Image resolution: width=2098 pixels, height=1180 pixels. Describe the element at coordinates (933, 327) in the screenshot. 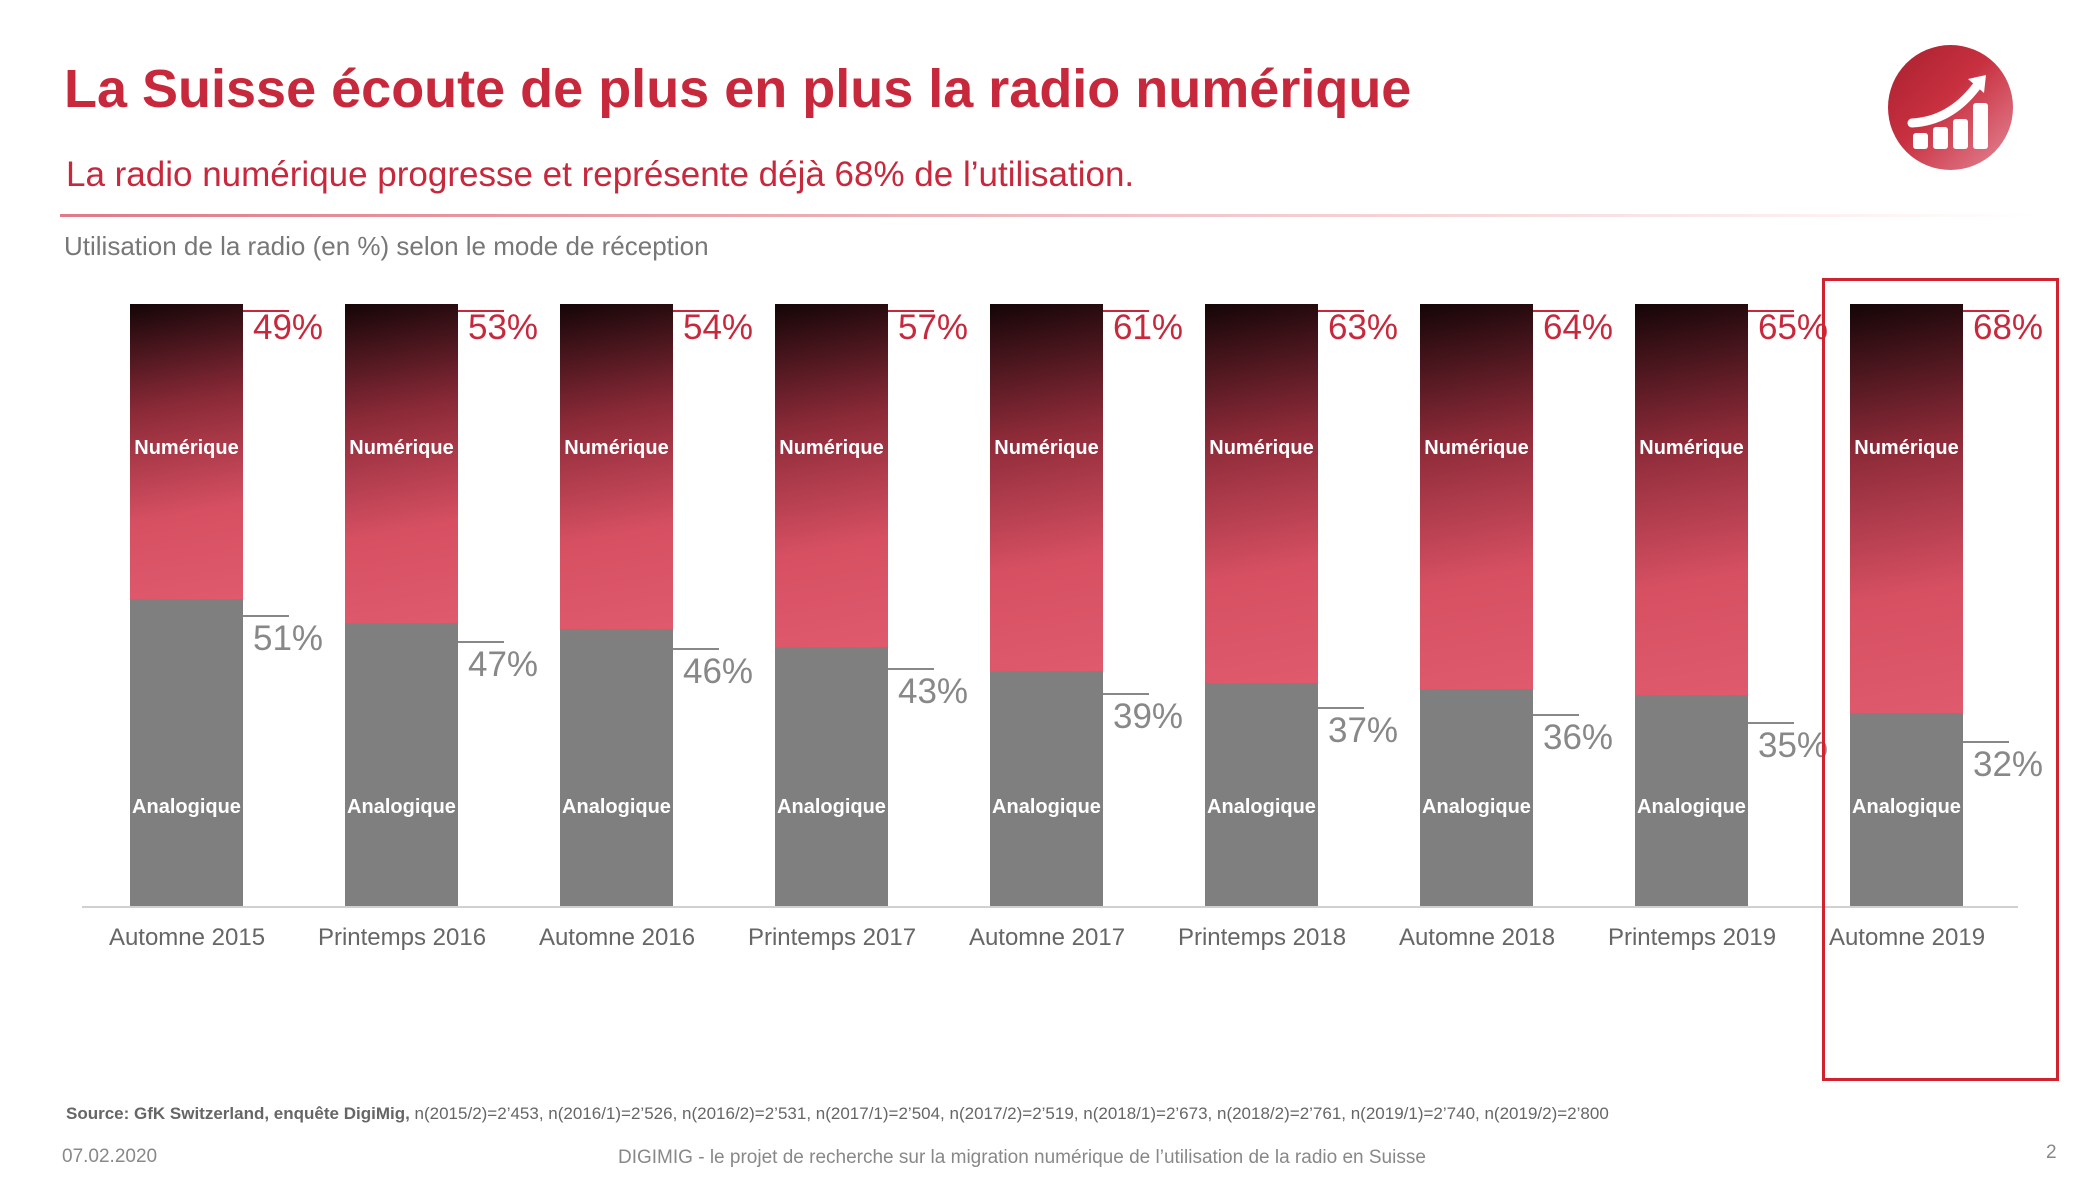

I see `value-label-numerique: 57%` at that location.